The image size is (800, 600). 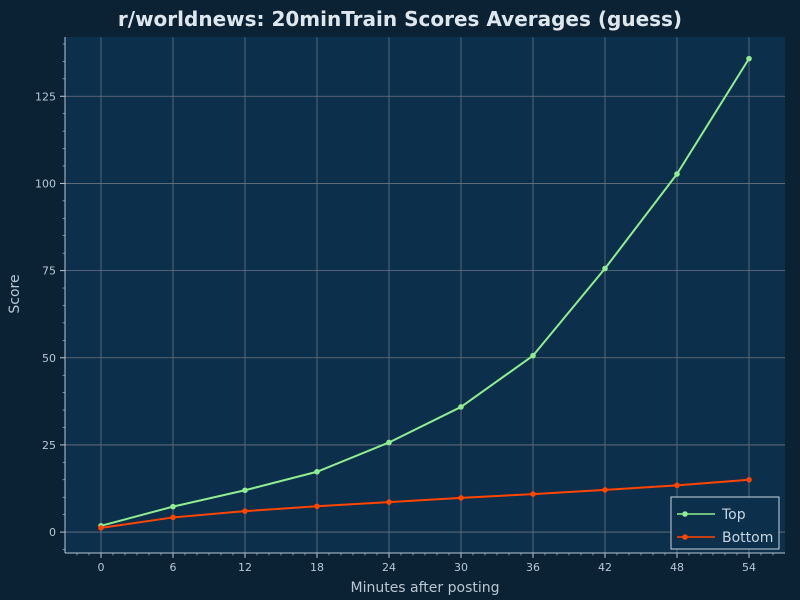 What do you see at coordinates (685, 537) in the screenshot?
I see `legend-marker-bottom` at bounding box center [685, 537].